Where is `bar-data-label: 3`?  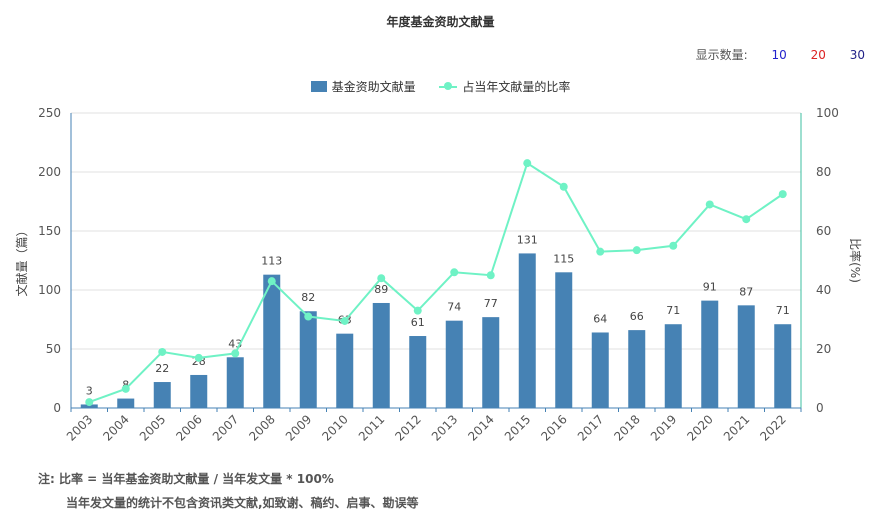
bar-data-label: 3 is located at coordinates (89, 390).